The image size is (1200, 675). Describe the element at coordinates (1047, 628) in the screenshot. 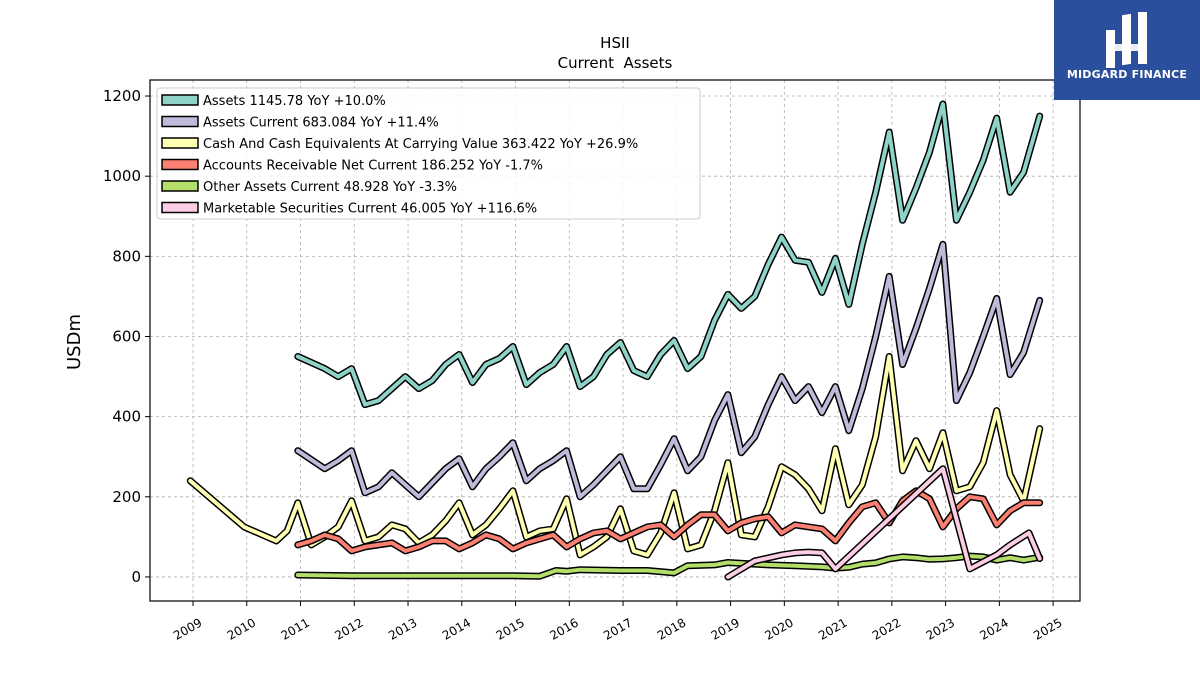

I see `x-tick-label: 2025` at that location.